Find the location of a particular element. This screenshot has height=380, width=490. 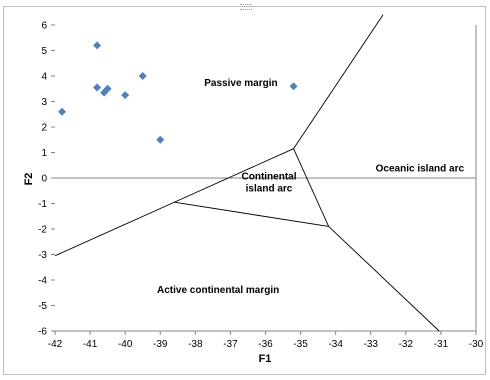

x-tick-label: -32 is located at coordinates (406, 344).